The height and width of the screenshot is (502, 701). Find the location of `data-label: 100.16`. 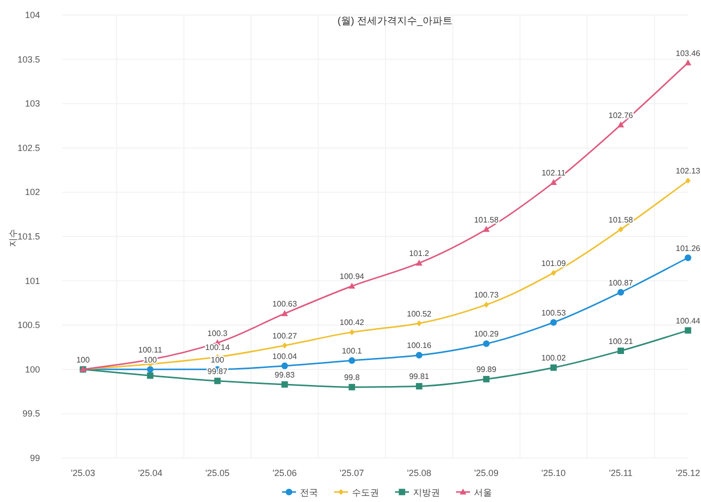

data-label: 100.16 is located at coordinates (419, 345).